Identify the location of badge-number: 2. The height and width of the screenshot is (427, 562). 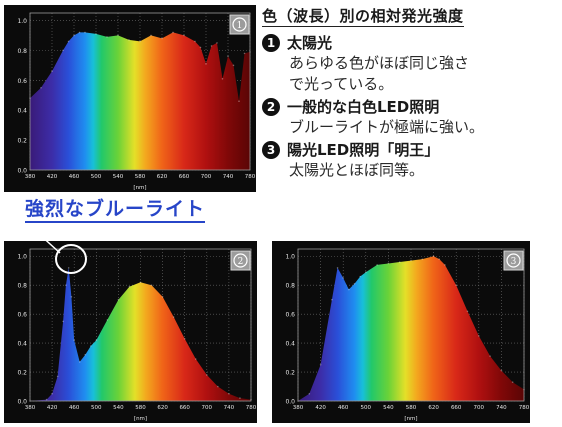
(241, 262).